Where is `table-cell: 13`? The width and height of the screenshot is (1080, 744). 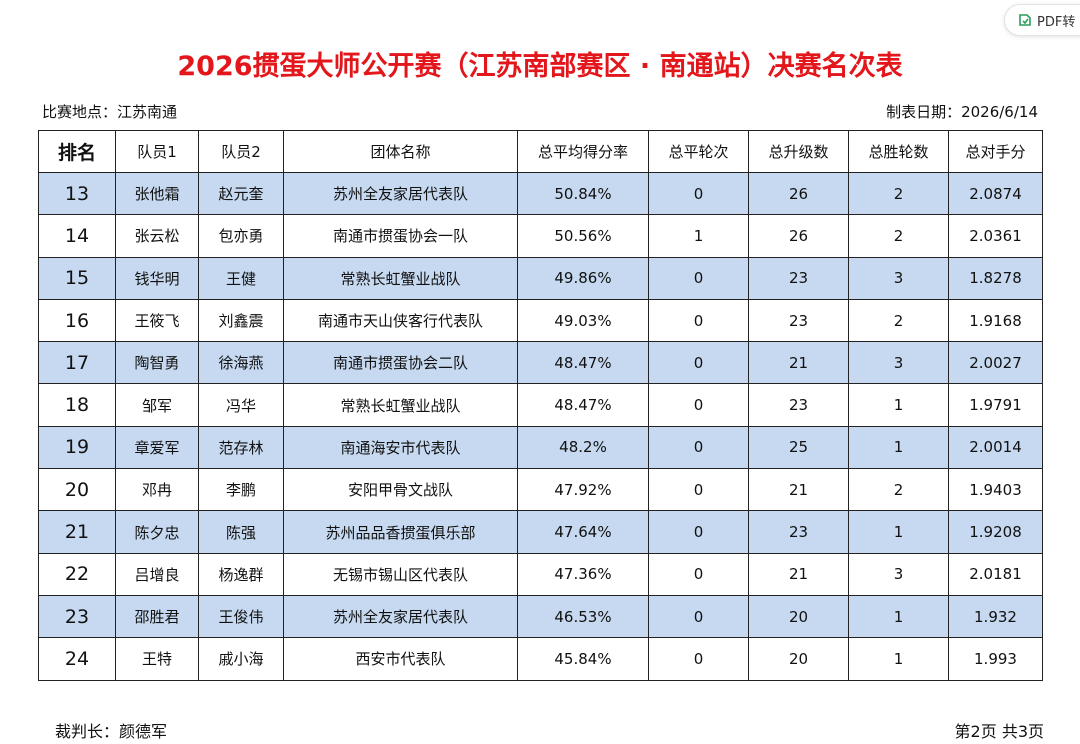 table-cell: 13 is located at coordinates (77, 193).